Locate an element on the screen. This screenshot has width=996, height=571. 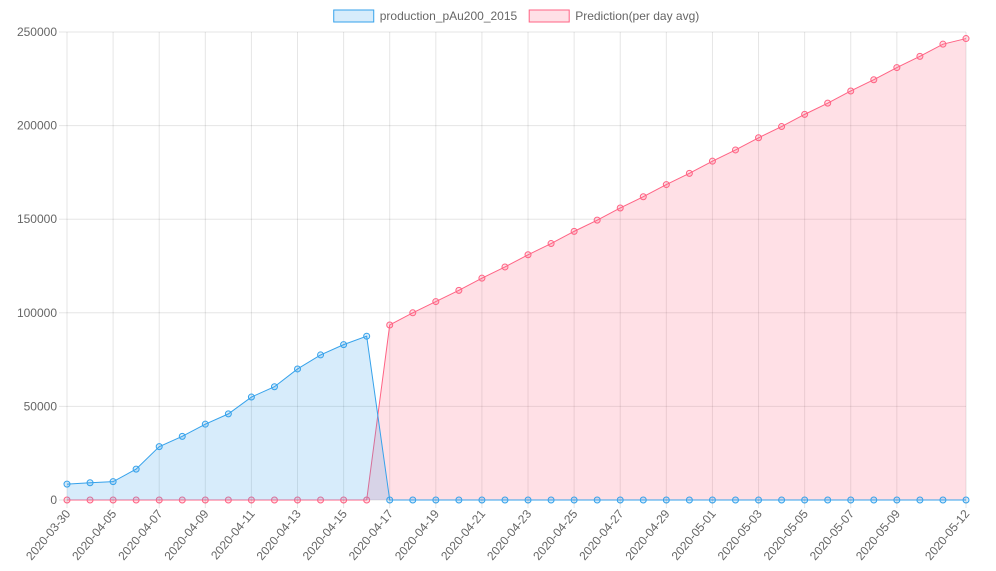
x-tick-label: 2020-04-23 is located at coordinates (509, 535).